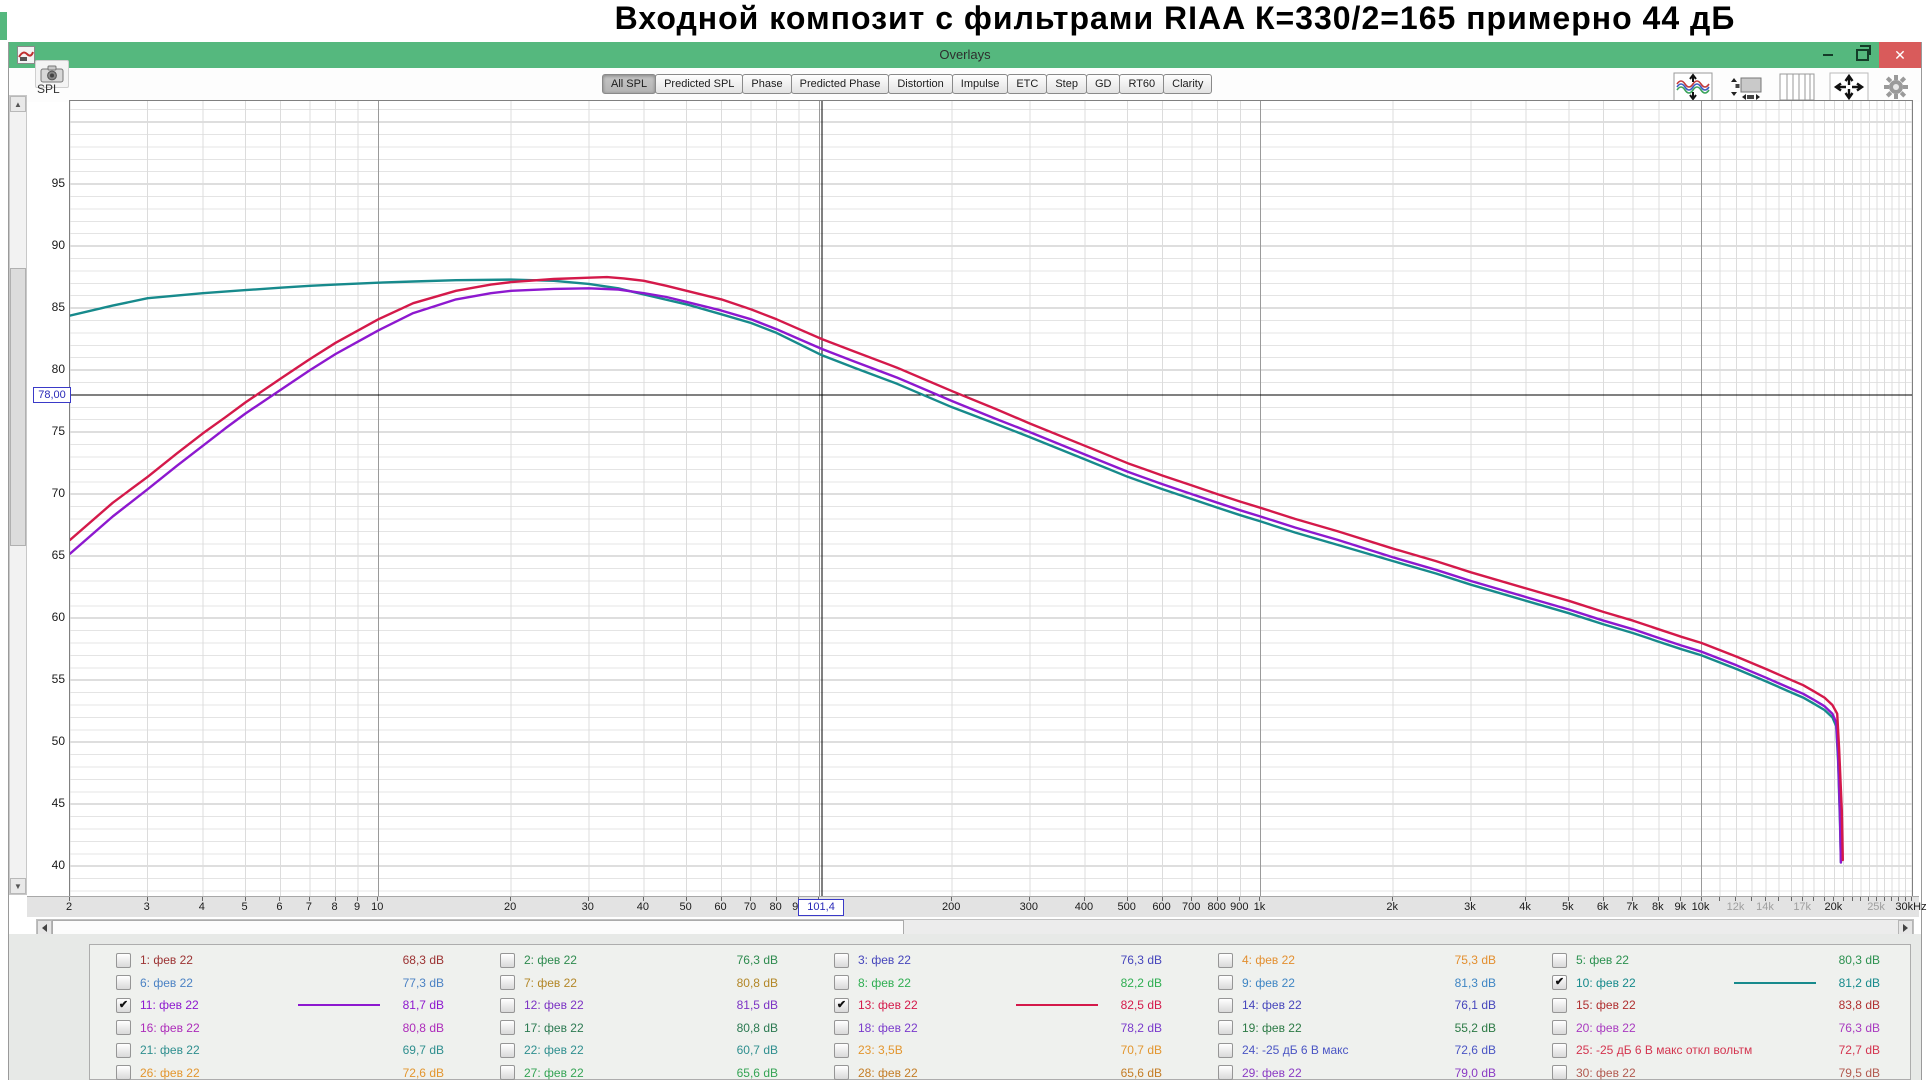  I want to click on legend-label: 9: фев 22, so click(1268, 982).